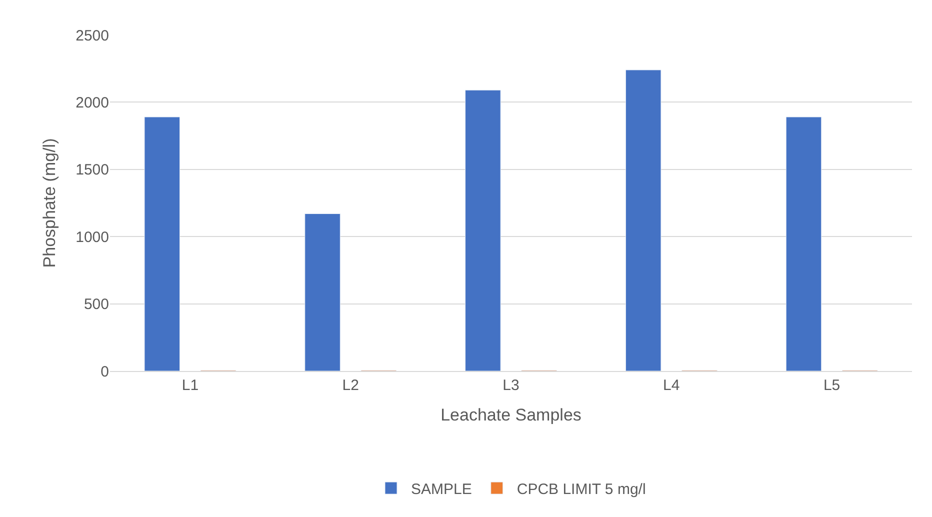  What do you see at coordinates (441, 489) in the screenshot?
I see `legend-label: SAMPLE` at bounding box center [441, 489].